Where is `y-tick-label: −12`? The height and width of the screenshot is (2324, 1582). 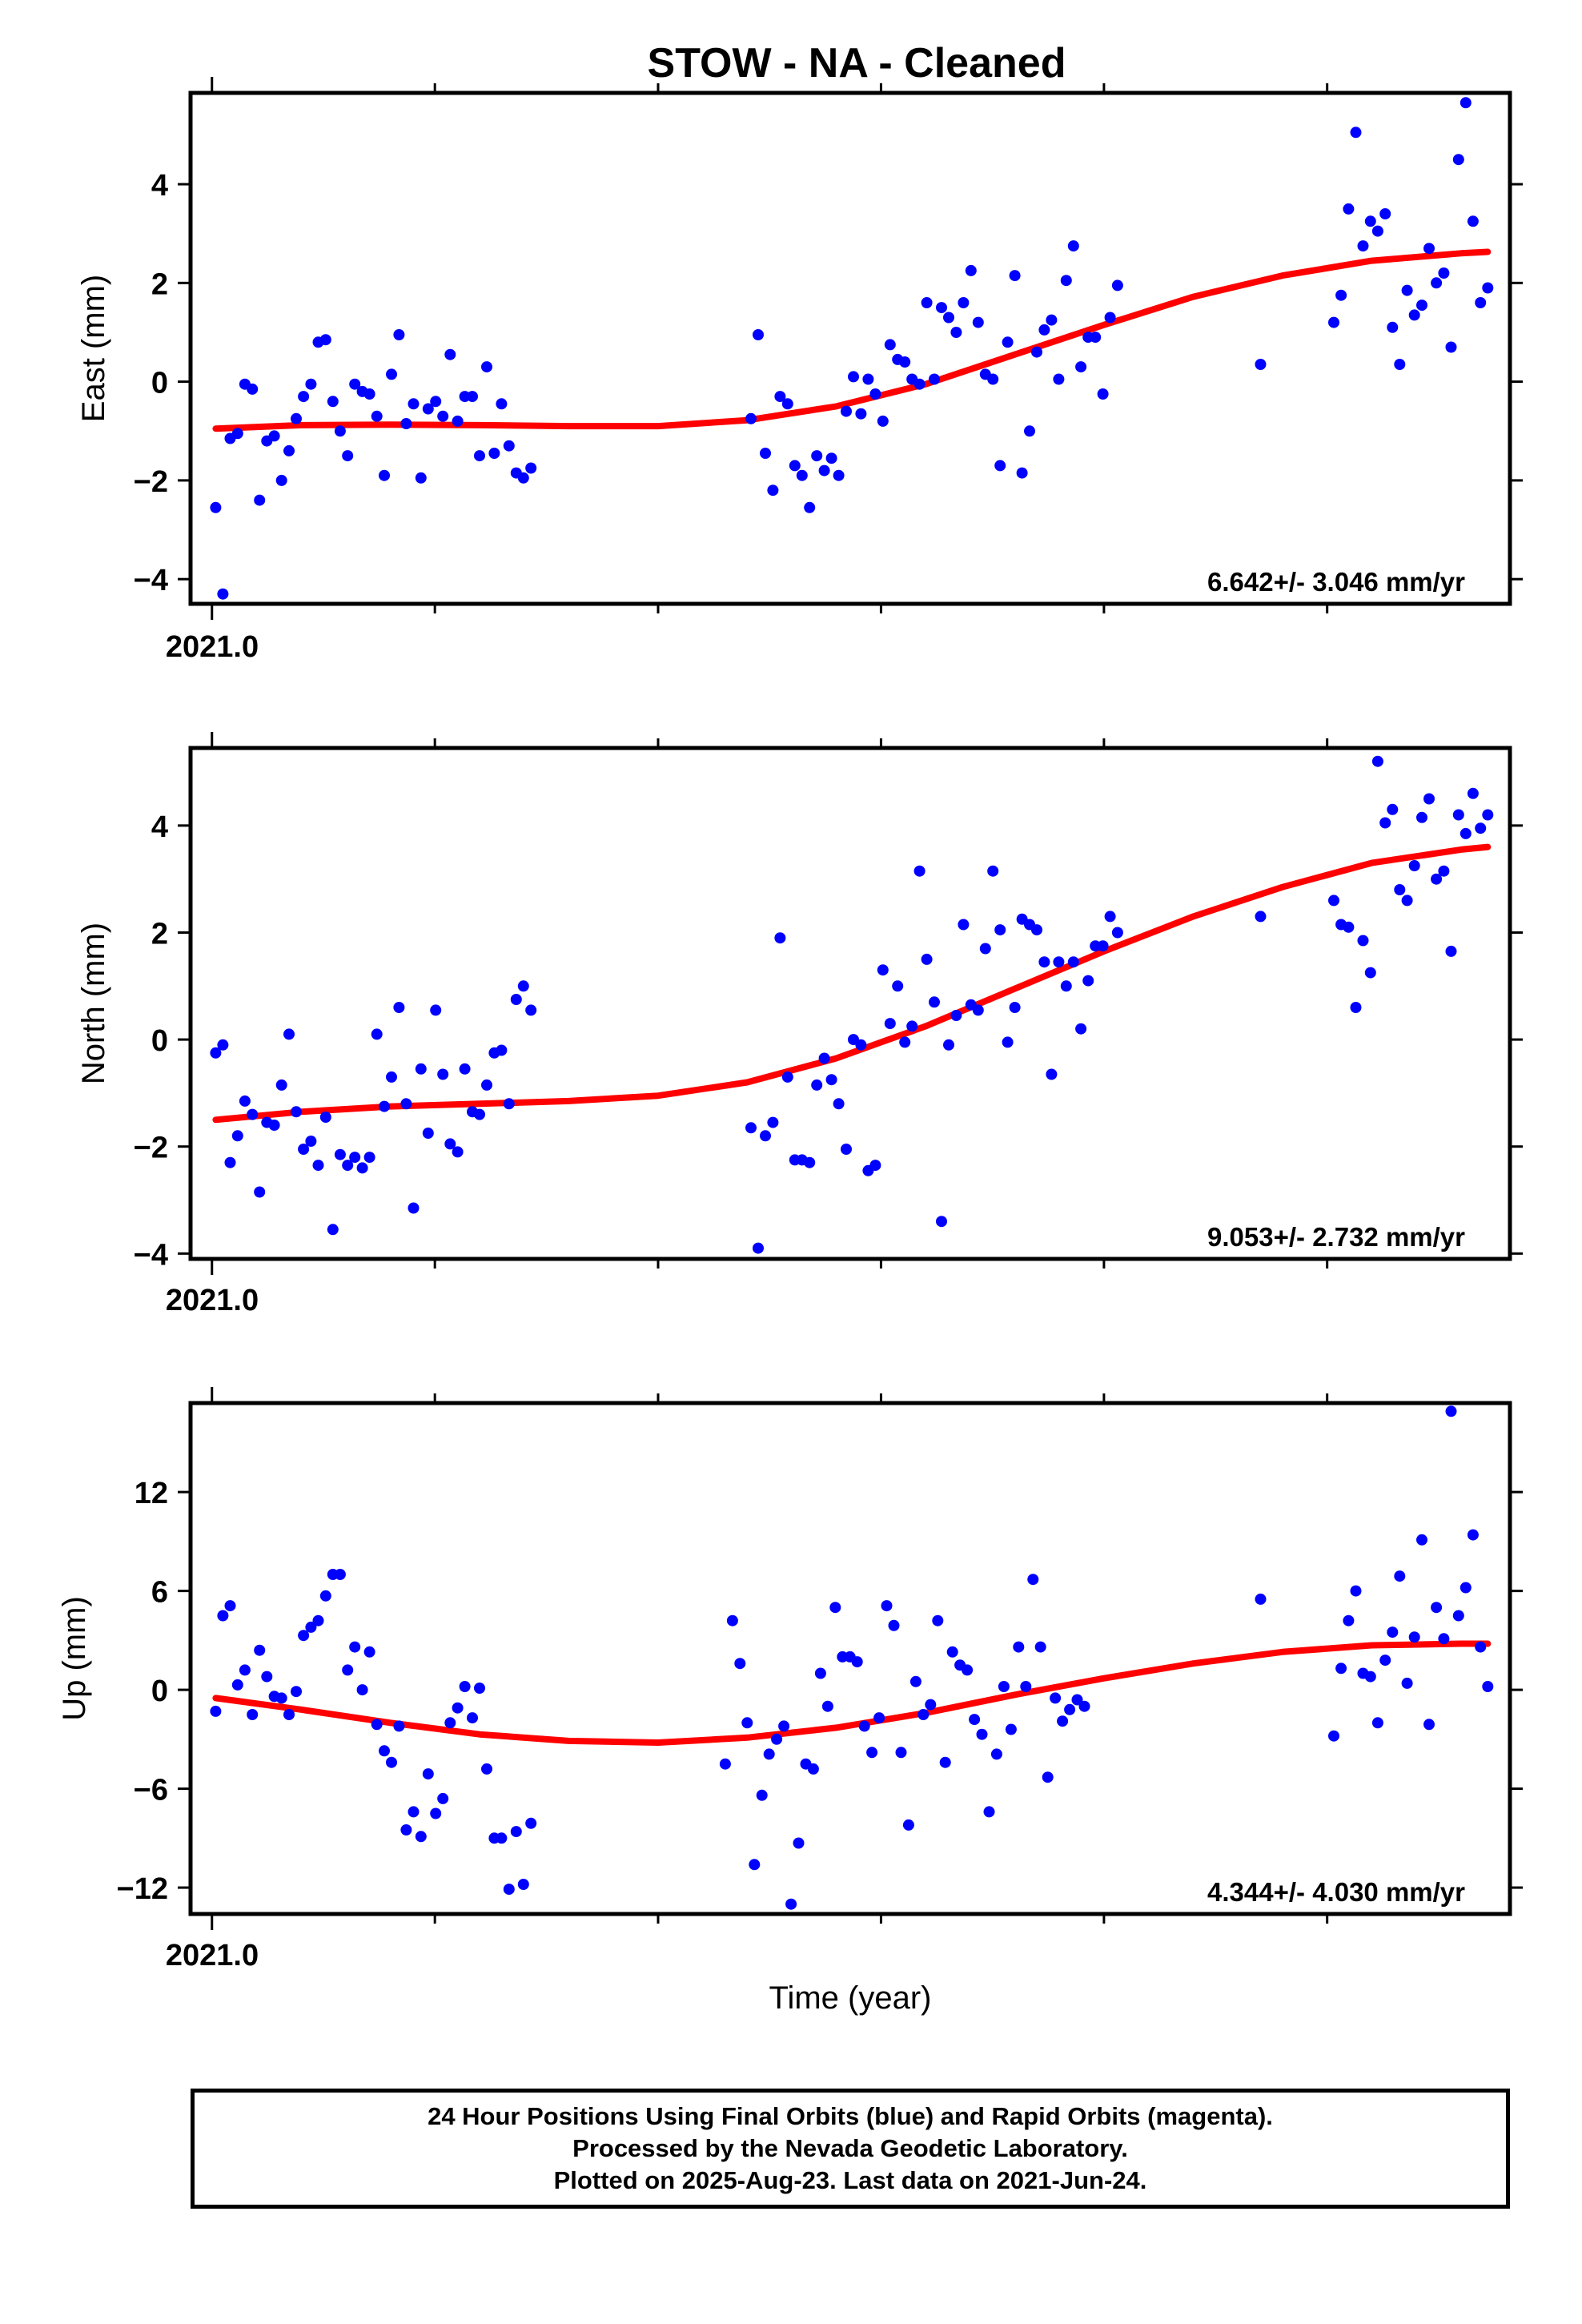 y-tick-label: −12 is located at coordinates (142, 1889).